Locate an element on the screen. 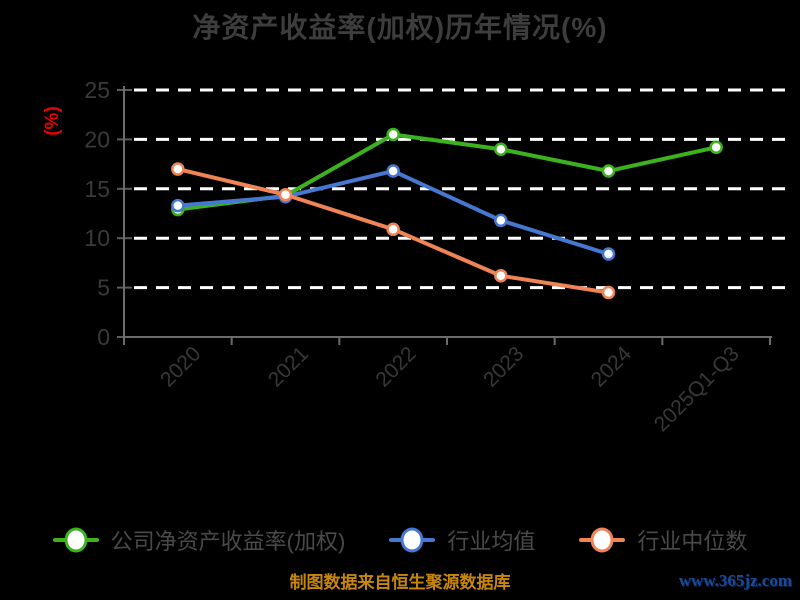 This screenshot has width=800, height=600. legend-item-industry-mean: 行业均值 is located at coordinates (462, 540).